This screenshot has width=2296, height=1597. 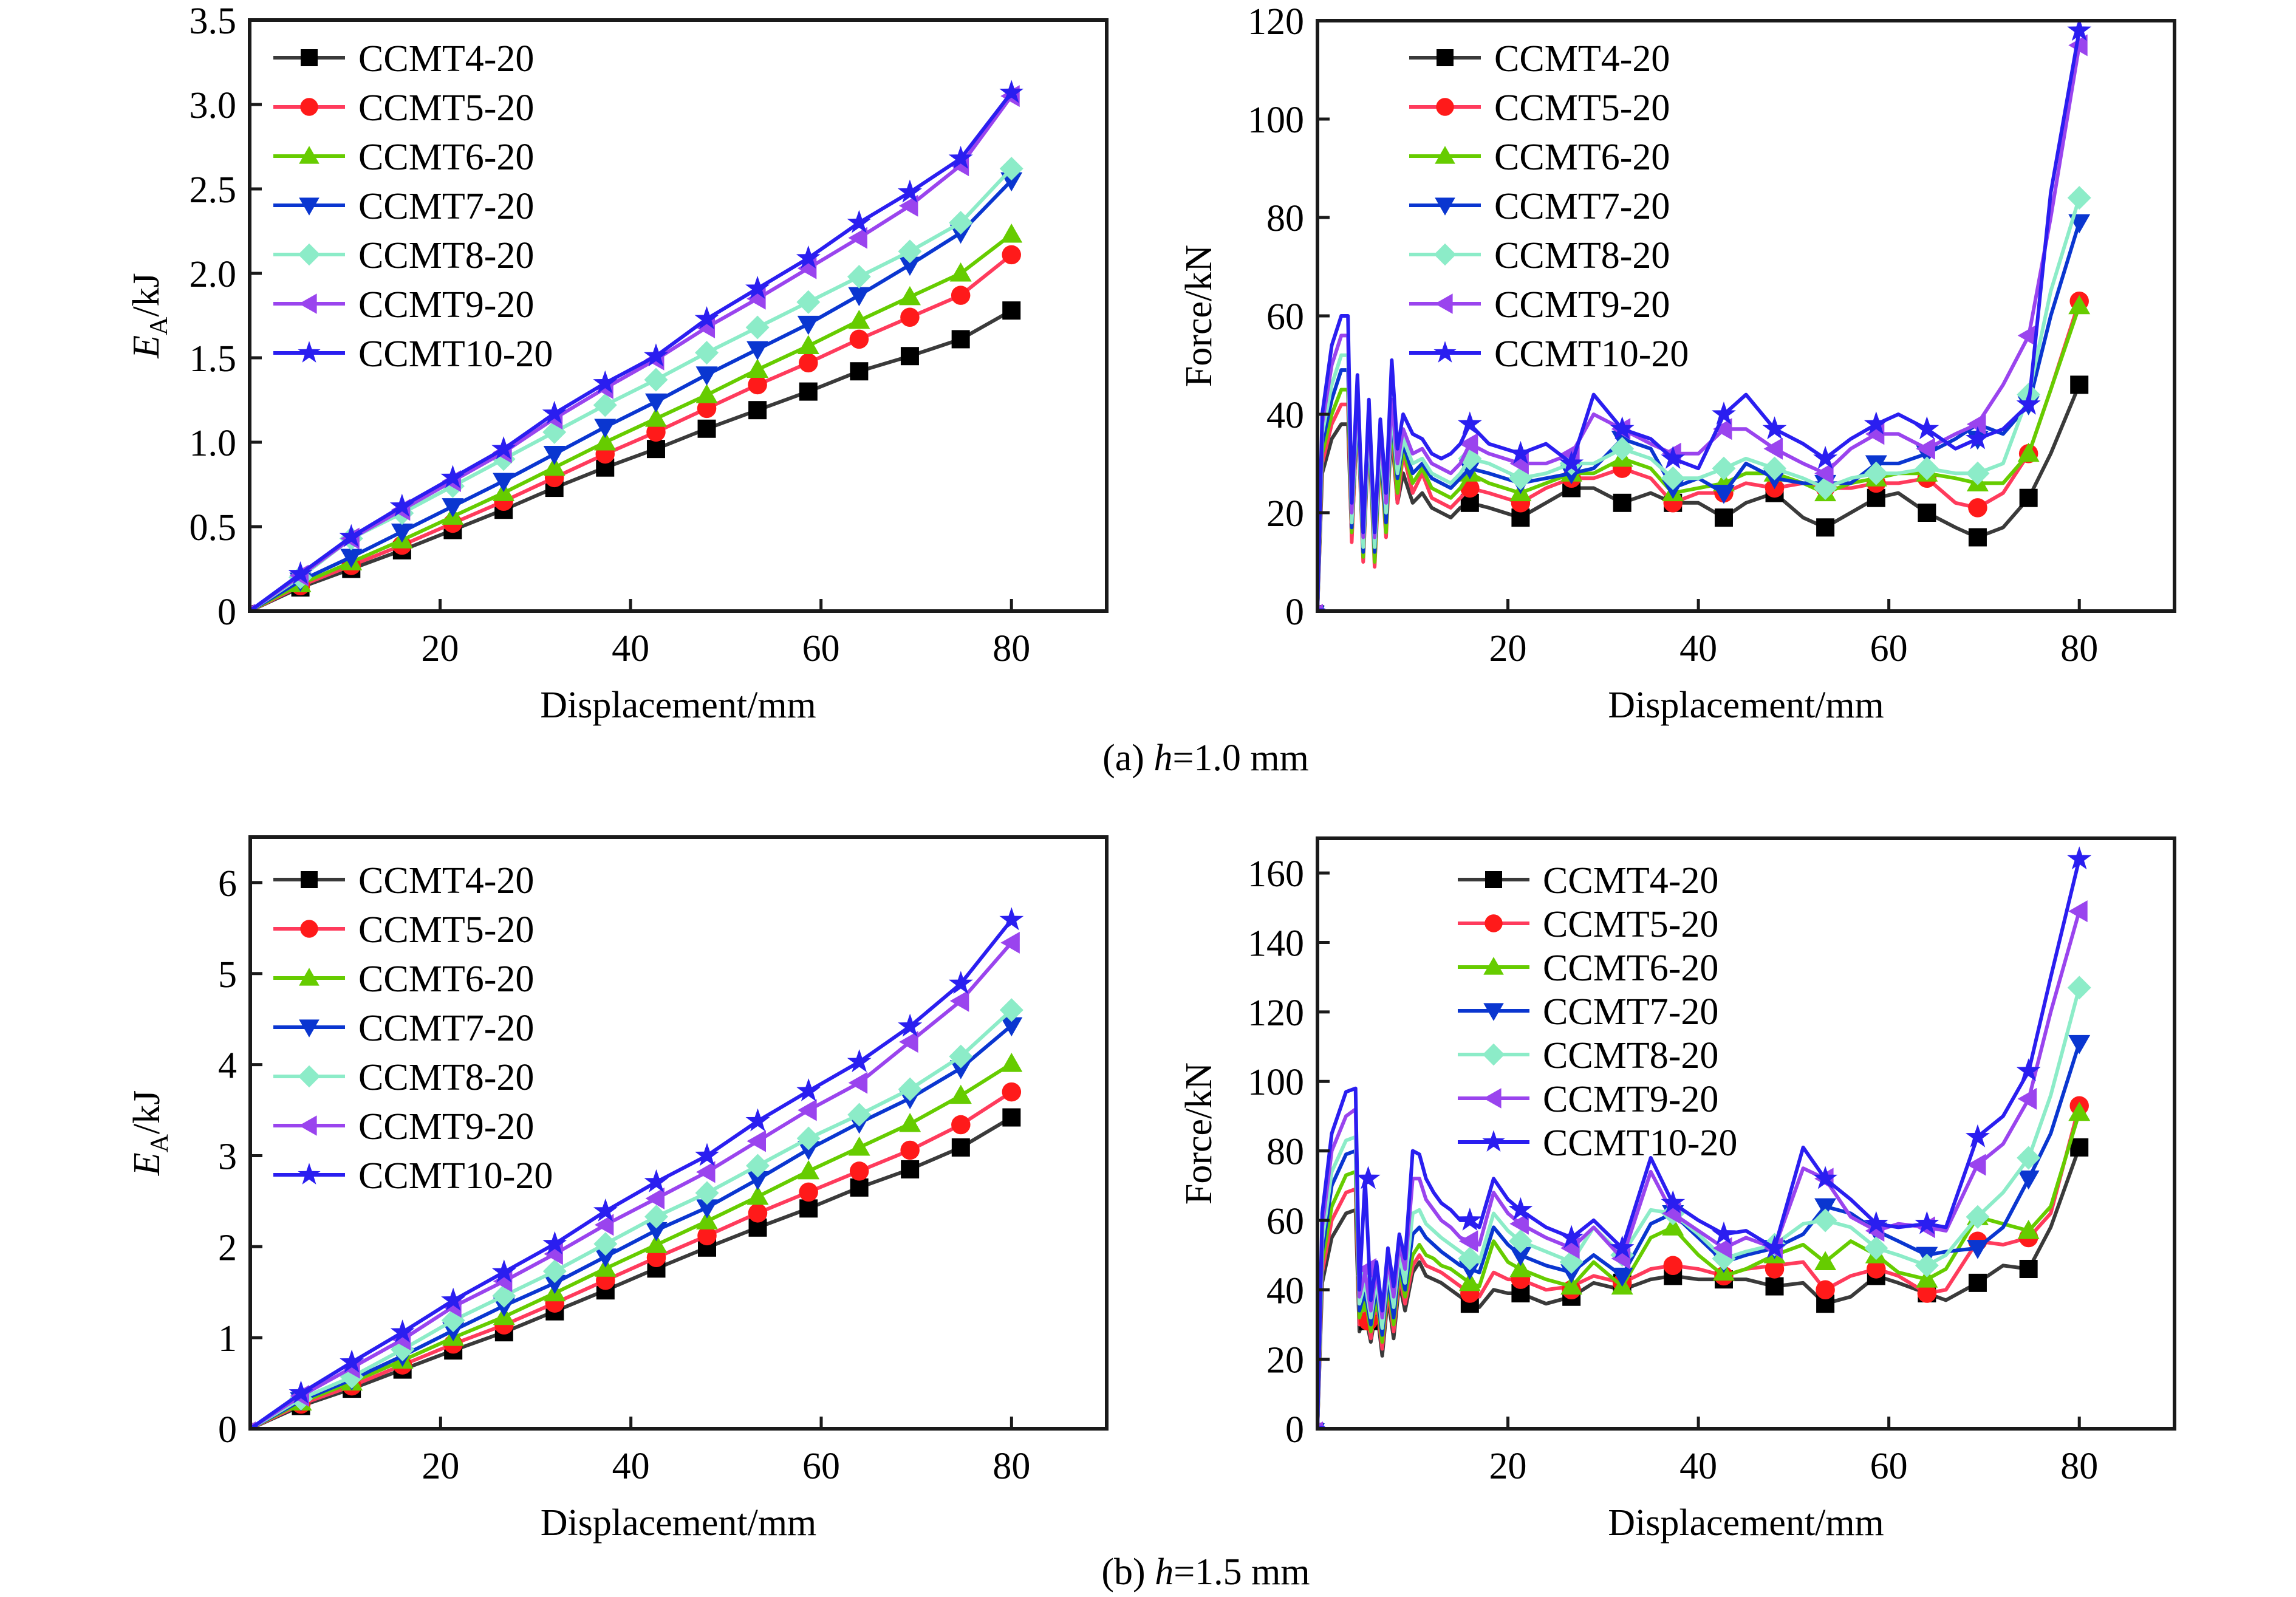 What do you see at coordinates (227, 975) in the screenshot?
I see `y-tick-label: 5` at bounding box center [227, 975].